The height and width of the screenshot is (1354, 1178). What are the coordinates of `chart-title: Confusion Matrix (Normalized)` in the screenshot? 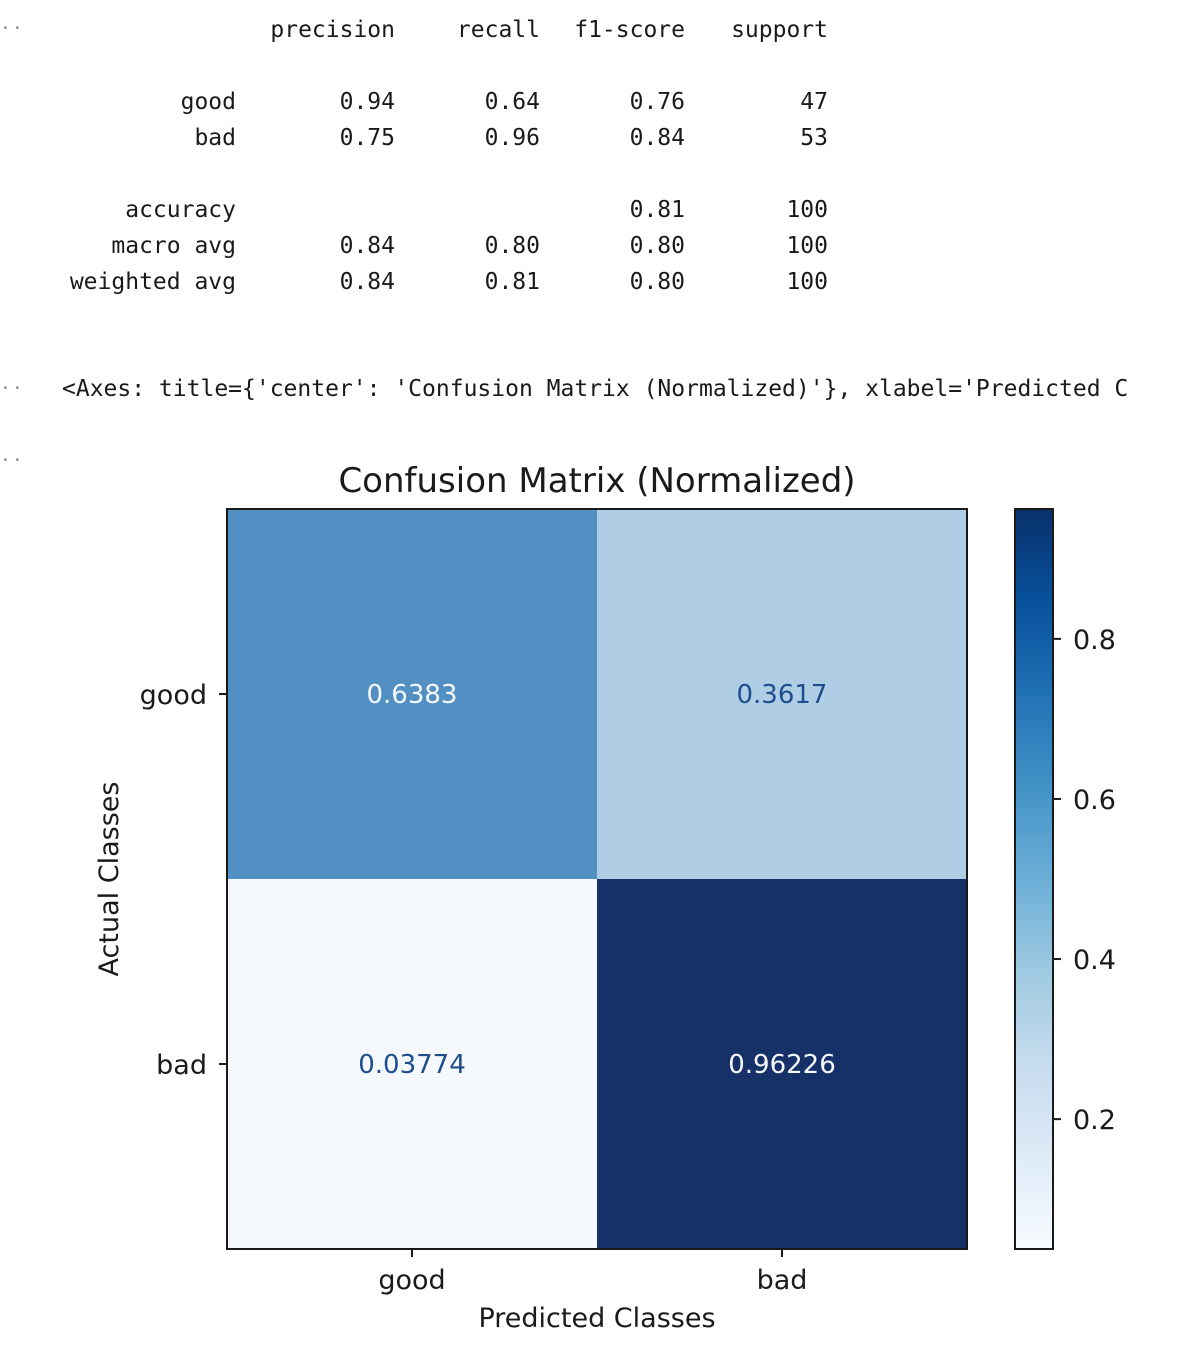 It's located at (596, 481).